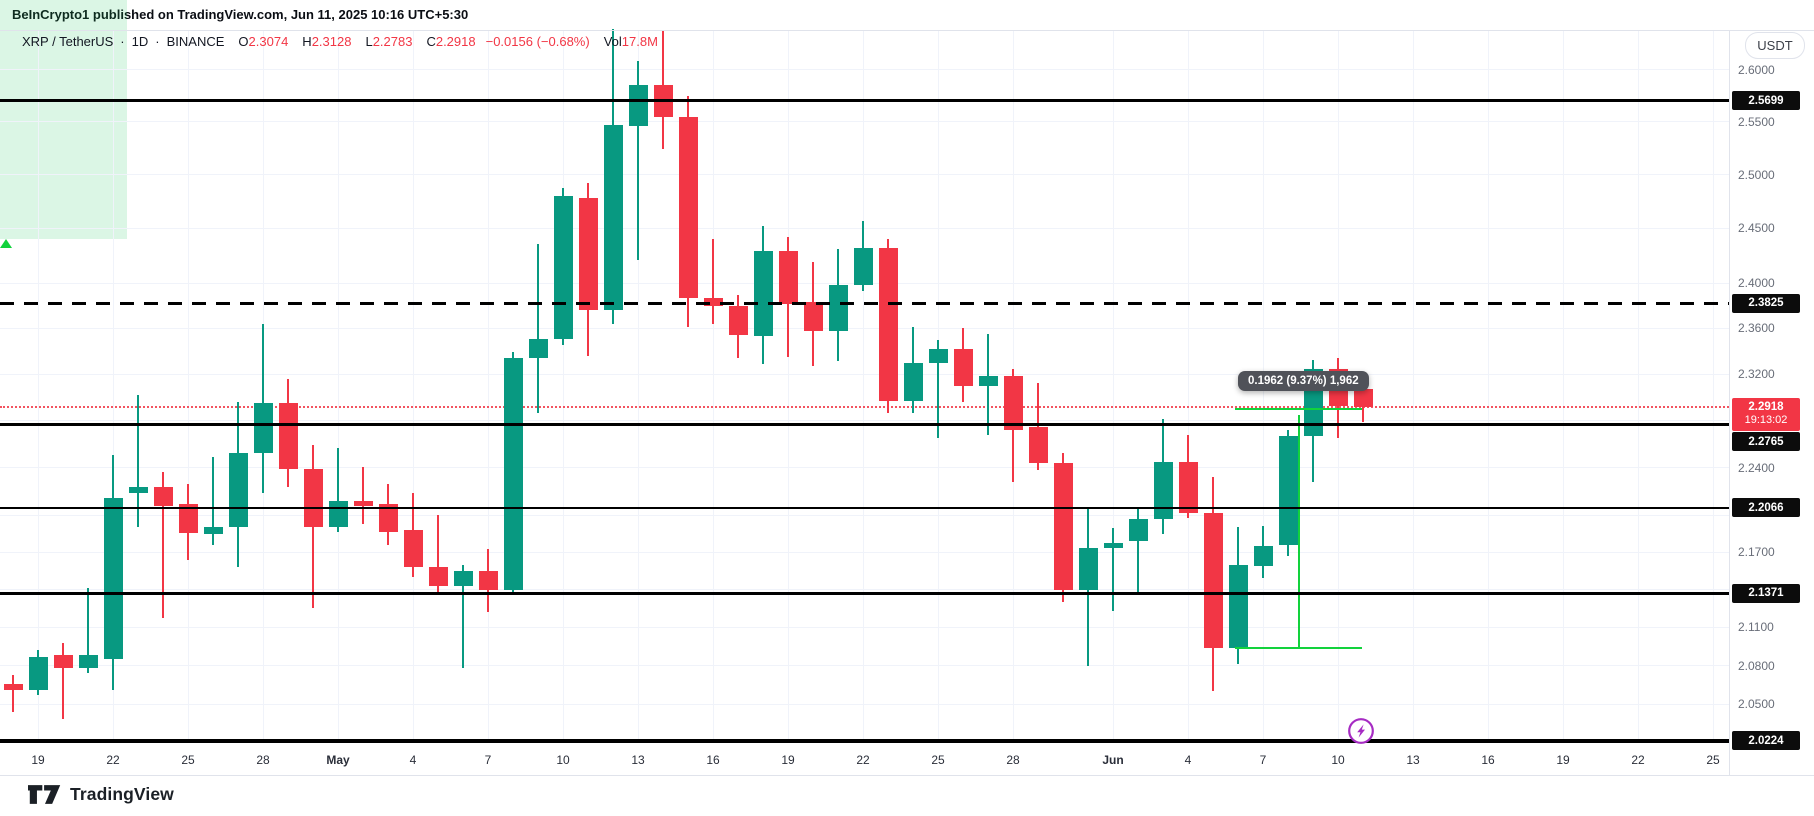 The height and width of the screenshot is (816, 1814). Describe the element at coordinates (331, 41) in the screenshot. I see `high-value: 2.3128` at that location.